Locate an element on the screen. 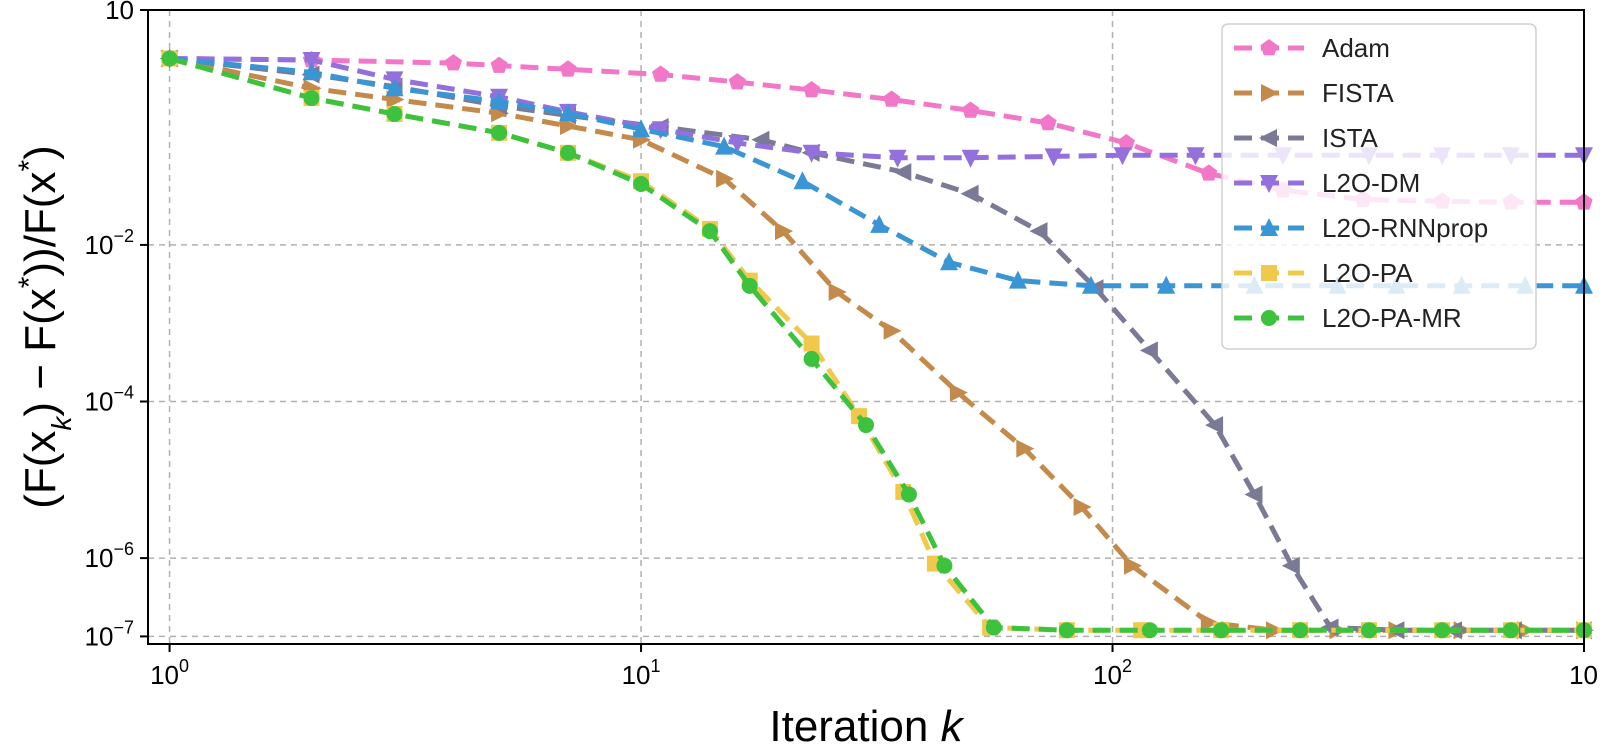 This screenshot has height=754, width=1600. legend-item-l2o-dm: L2O-DM is located at coordinates (1327, 183).